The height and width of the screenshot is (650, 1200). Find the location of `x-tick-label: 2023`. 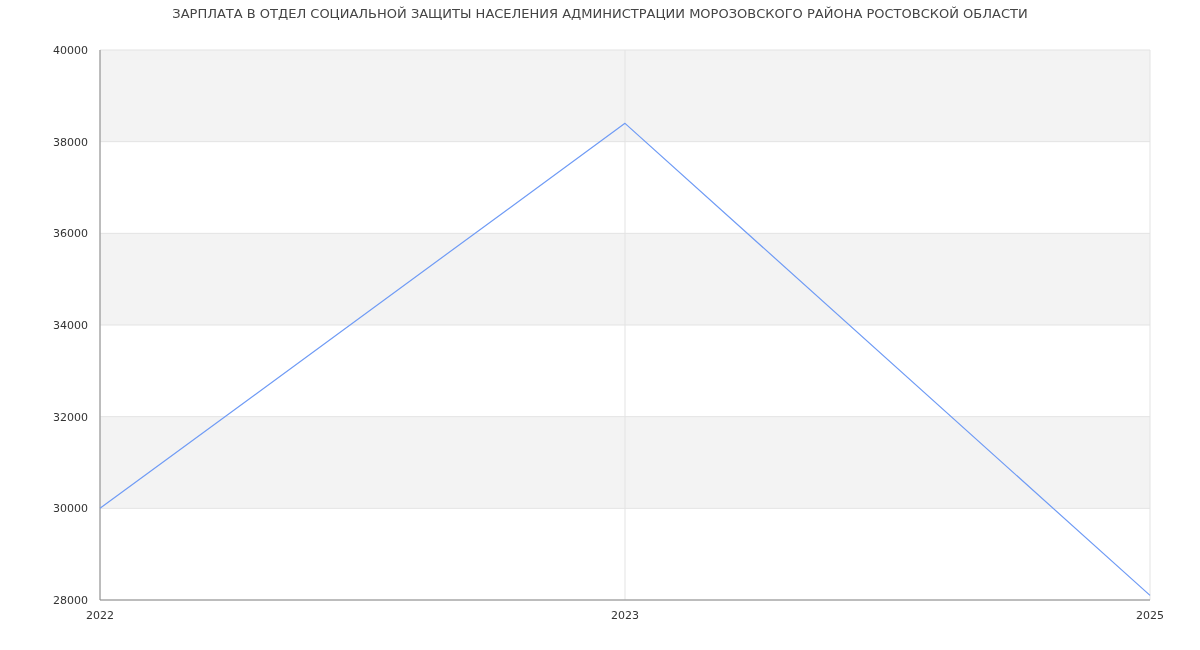

x-tick-label: 2023 is located at coordinates (625, 615).